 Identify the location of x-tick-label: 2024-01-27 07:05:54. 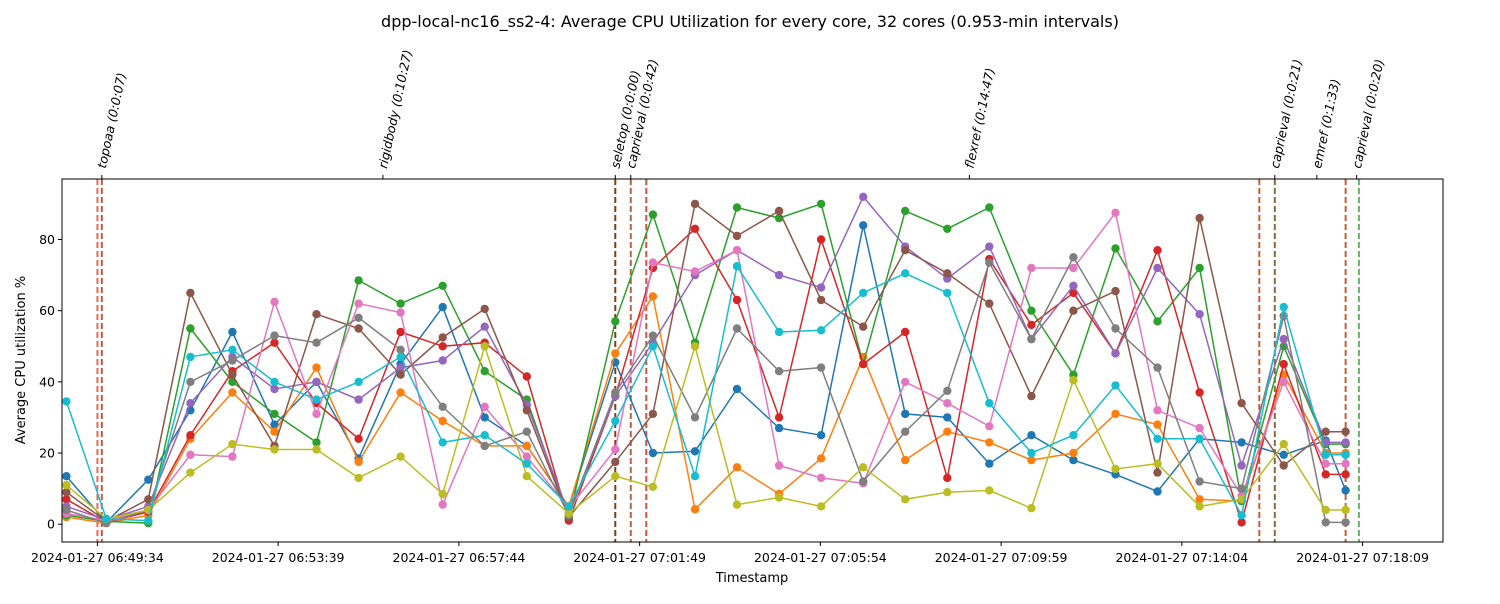
(820, 557).